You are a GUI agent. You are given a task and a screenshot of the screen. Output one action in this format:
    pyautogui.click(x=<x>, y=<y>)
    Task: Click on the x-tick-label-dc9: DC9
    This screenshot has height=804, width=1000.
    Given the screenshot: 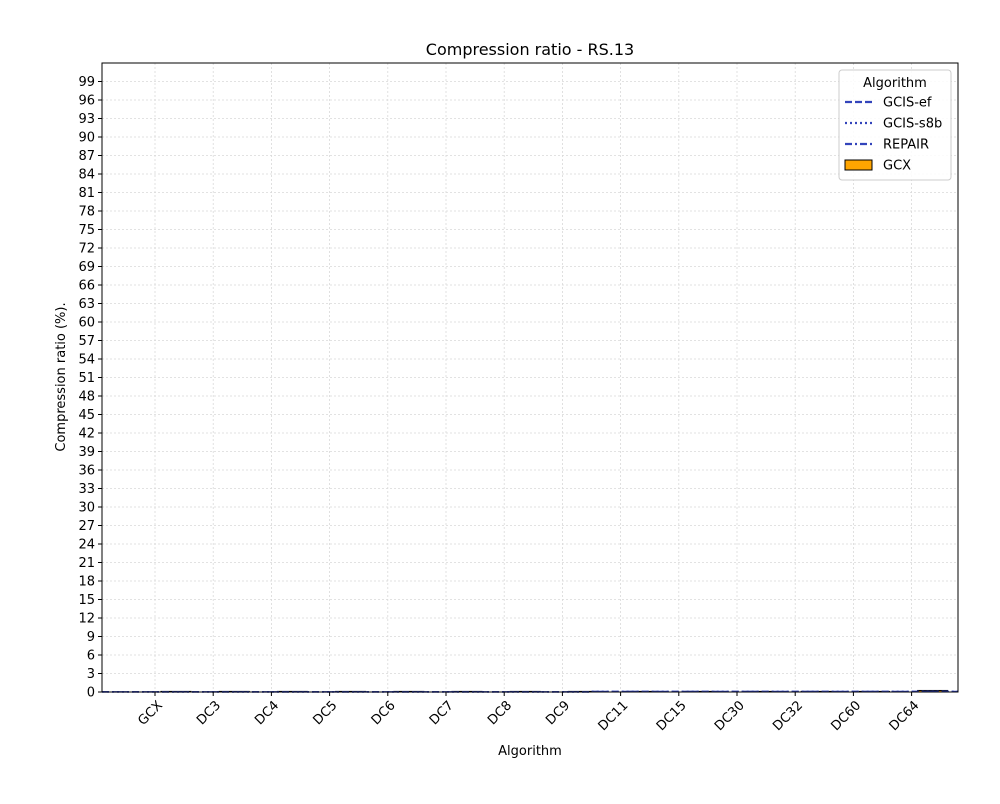 What is the action you would take?
    pyautogui.click(x=558, y=713)
    